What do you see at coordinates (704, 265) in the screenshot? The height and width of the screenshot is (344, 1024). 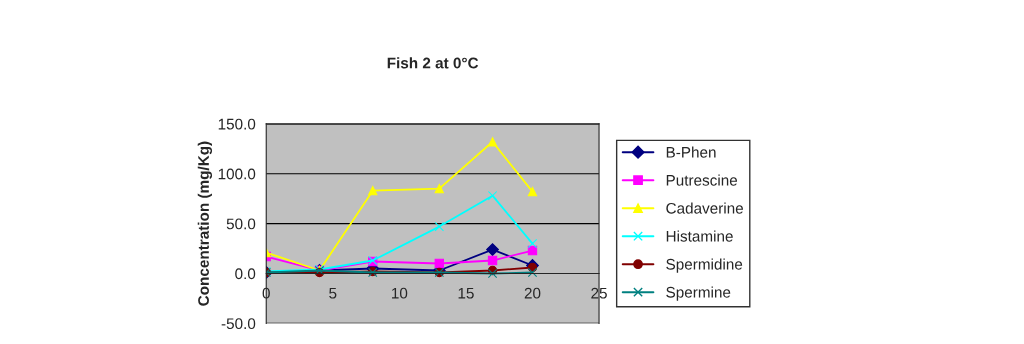 I see `legend-label: Spermidine` at bounding box center [704, 265].